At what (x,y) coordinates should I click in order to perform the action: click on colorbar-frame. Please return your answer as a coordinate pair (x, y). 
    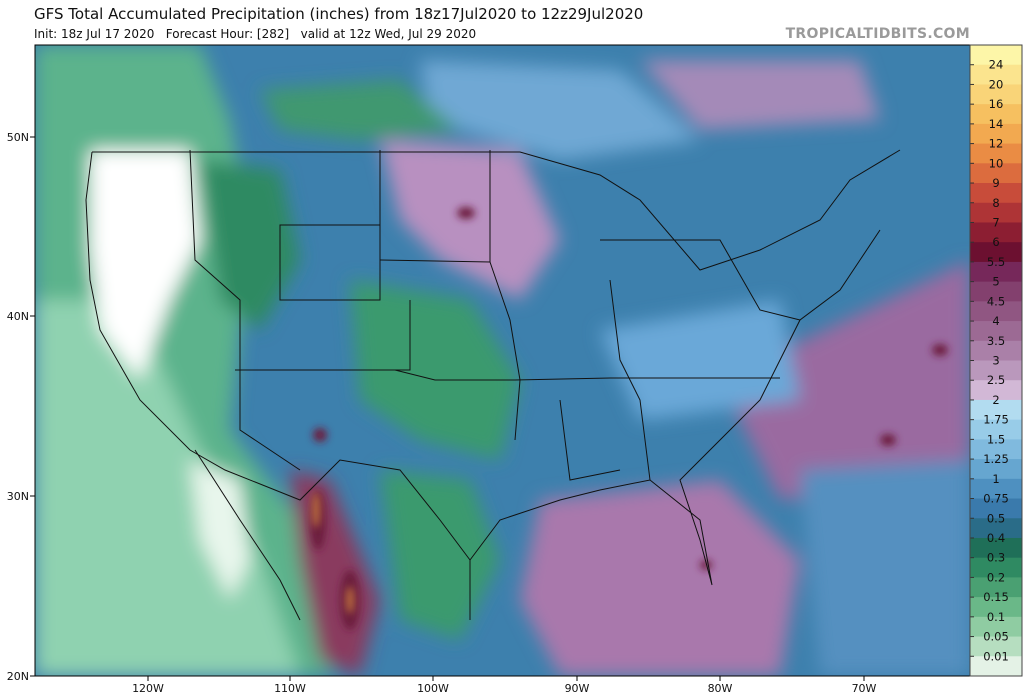
    Looking at the image, I should click on (996, 360).